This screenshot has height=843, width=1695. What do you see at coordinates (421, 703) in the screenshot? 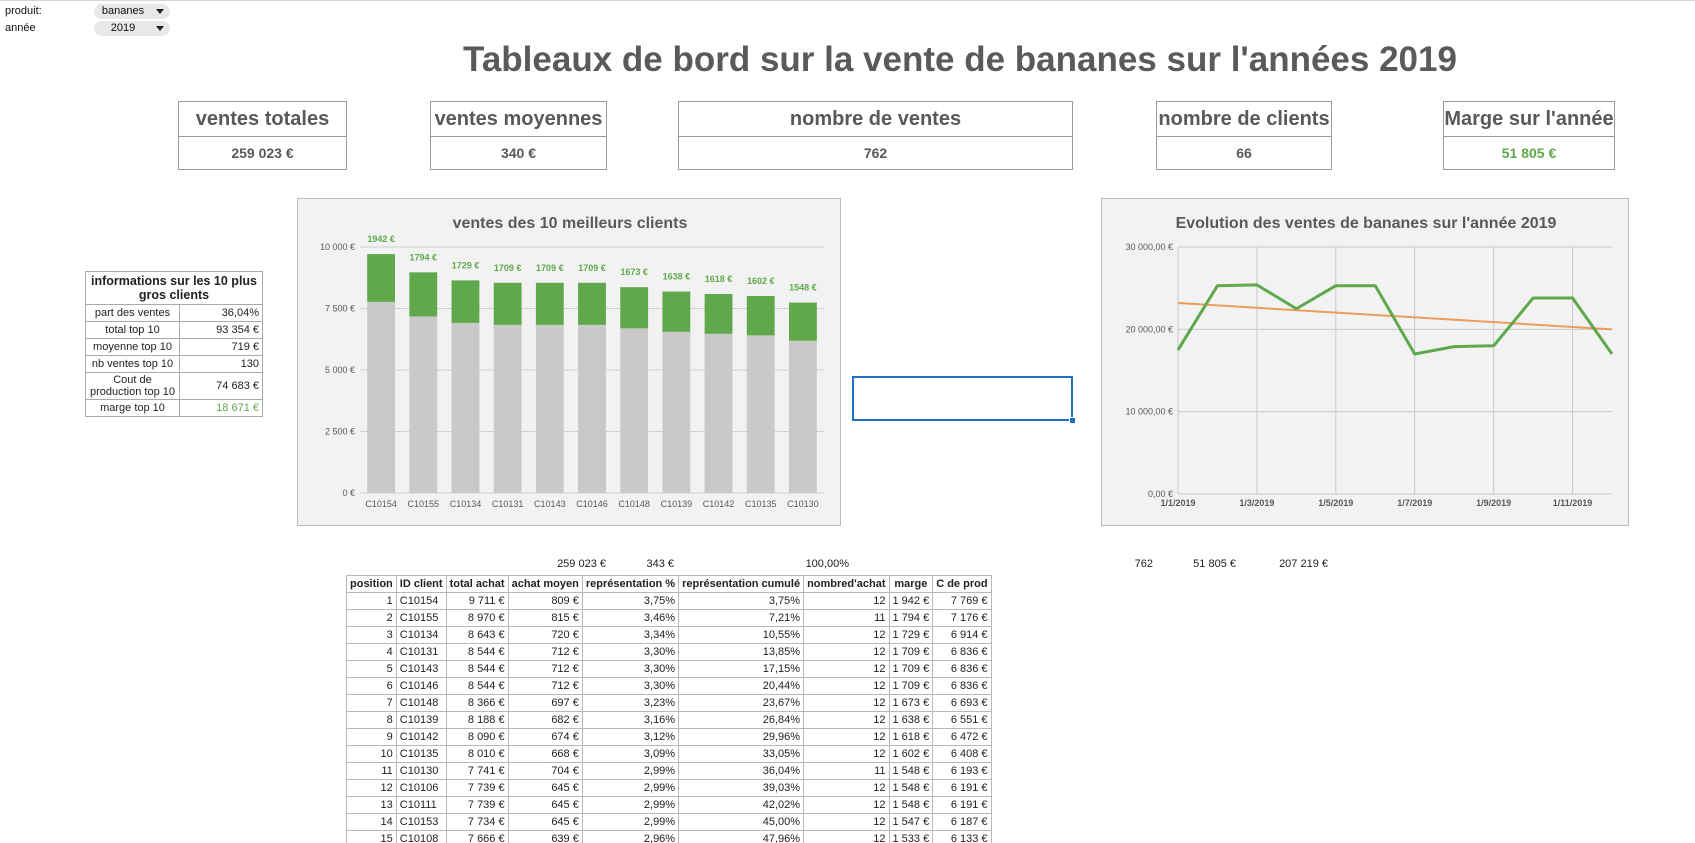
I see `cell-id-client: C10148` at bounding box center [421, 703].